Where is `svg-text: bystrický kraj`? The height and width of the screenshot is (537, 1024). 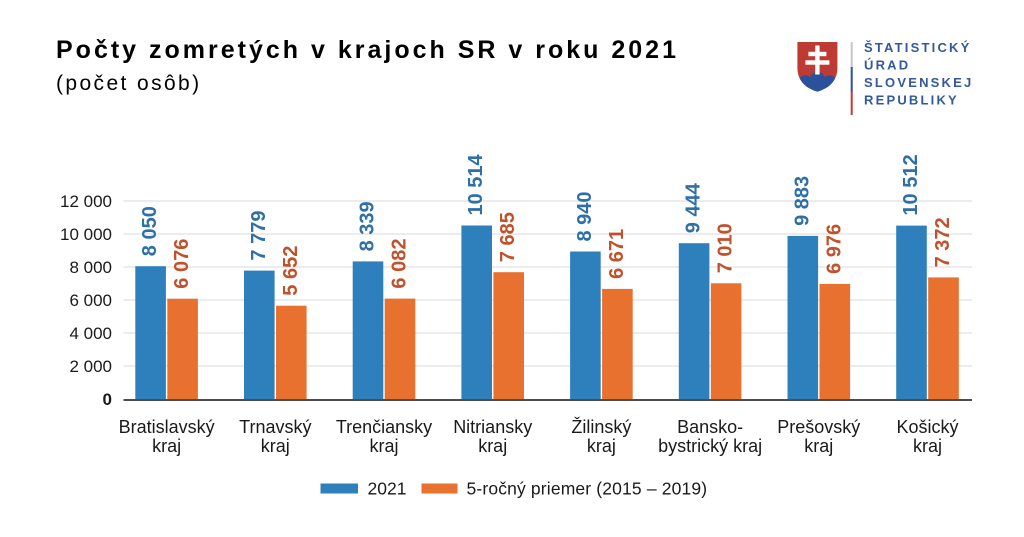
svg-text: bystrický kraj is located at coordinates (710, 446).